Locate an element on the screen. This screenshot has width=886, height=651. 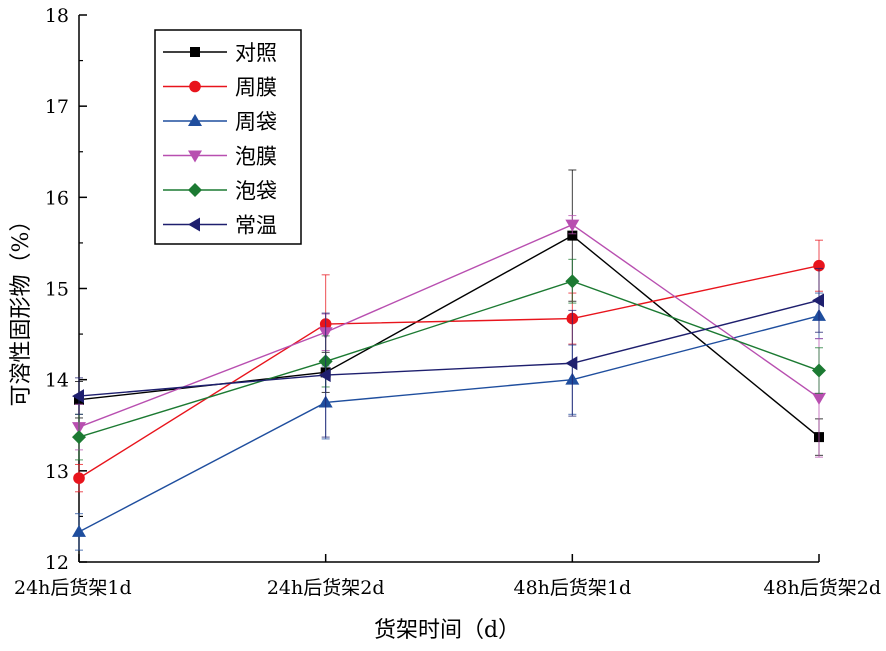
y-tick-label: 12 is located at coordinates (57, 563).